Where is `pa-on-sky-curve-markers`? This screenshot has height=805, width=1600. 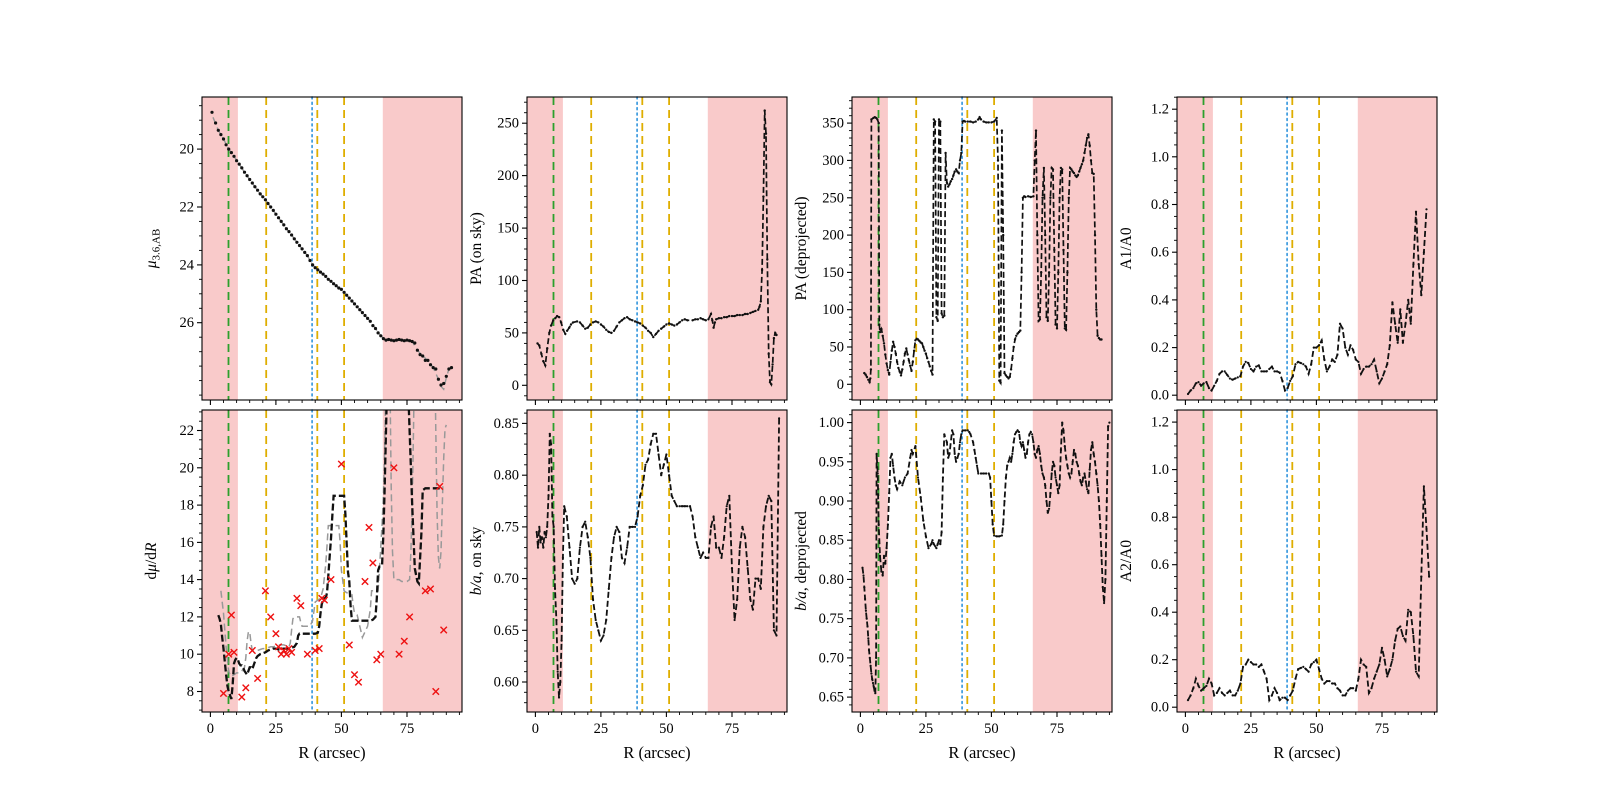 pa-on-sky-curve-markers is located at coordinates (657, 247).